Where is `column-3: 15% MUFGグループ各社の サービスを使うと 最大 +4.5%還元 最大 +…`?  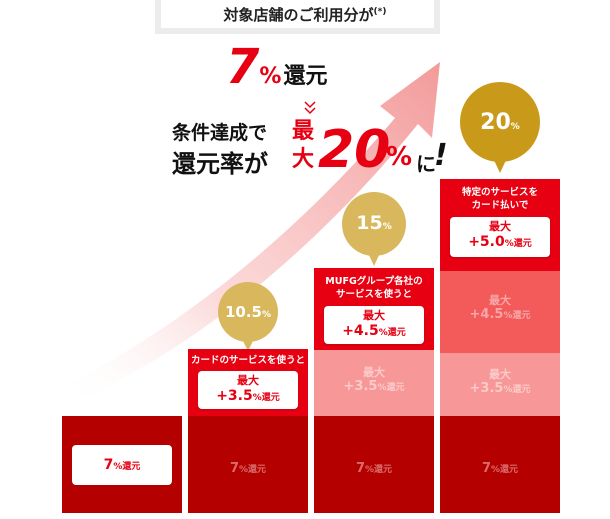 column-3: 15% MUFGグループ各社の サービスを使うと 最大 +4.5%還元 最大 +… is located at coordinates (374, 351).